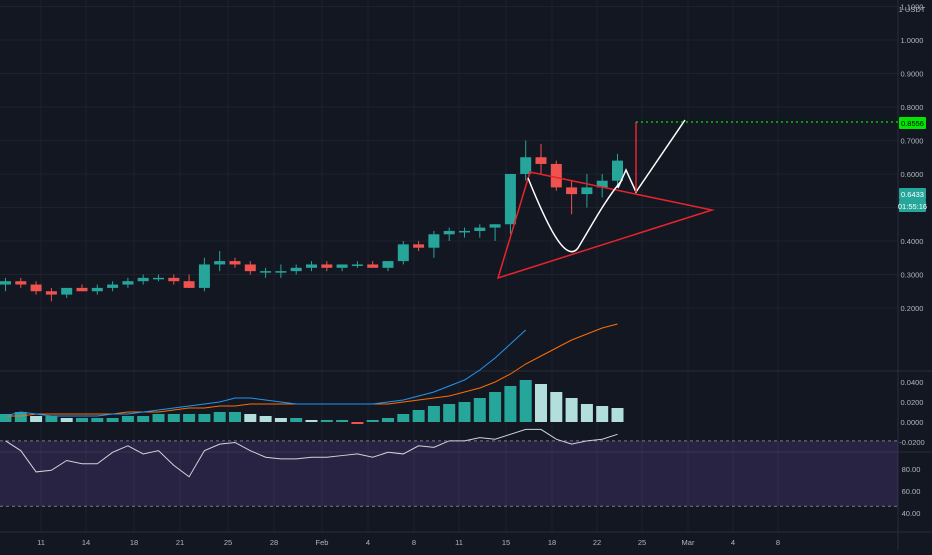  What do you see at coordinates (912, 241) in the screenshot?
I see `price-tick-label: 0.4000` at bounding box center [912, 241].